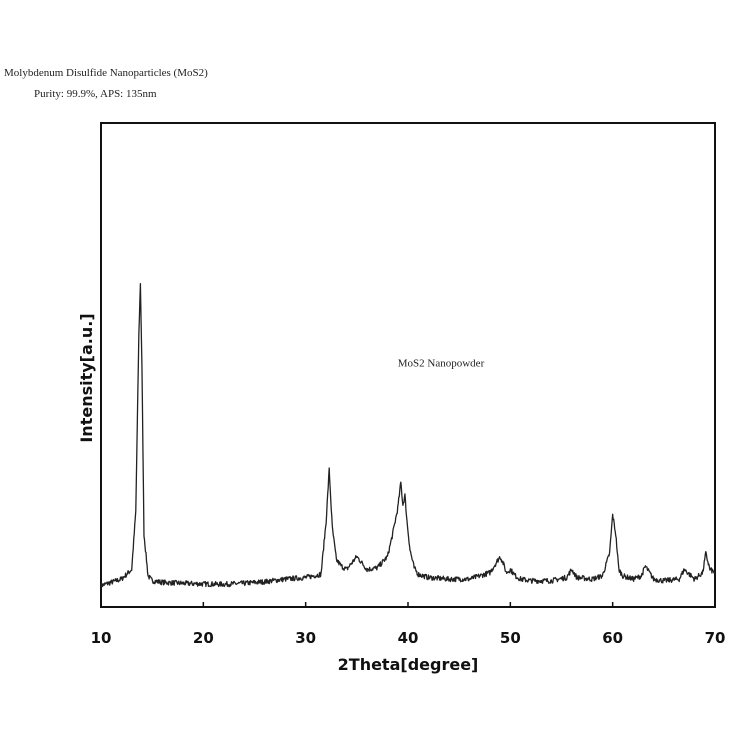 The width and height of the screenshot is (738, 738). What do you see at coordinates (101, 638) in the screenshot?
I see `x-tick-label: 10` at bounding box center [101, 638].